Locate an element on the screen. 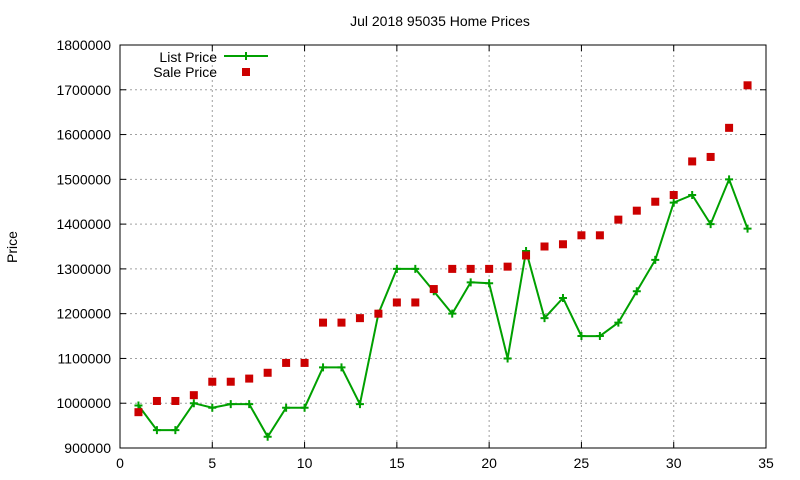 This screenshot has height=480, width=800. y-tick-label: 1600000 is located at coordinates (83, 135).